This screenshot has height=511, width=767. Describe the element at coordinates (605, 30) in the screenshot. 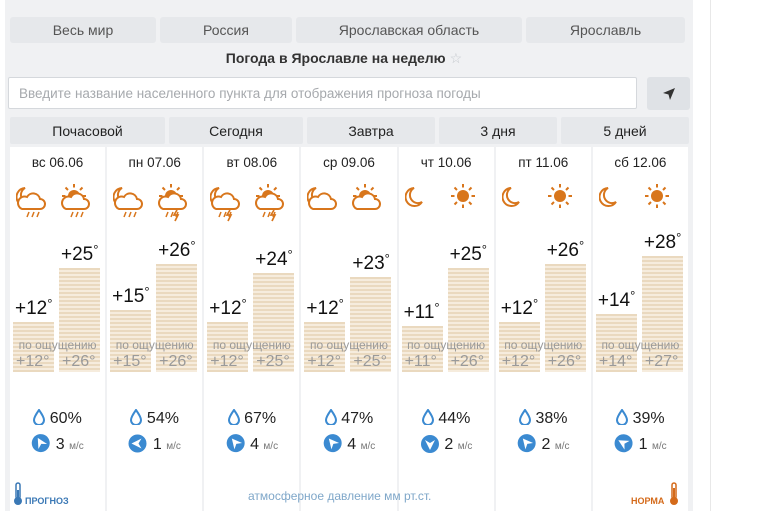

I see `nav-city: Ярославль` at that location.